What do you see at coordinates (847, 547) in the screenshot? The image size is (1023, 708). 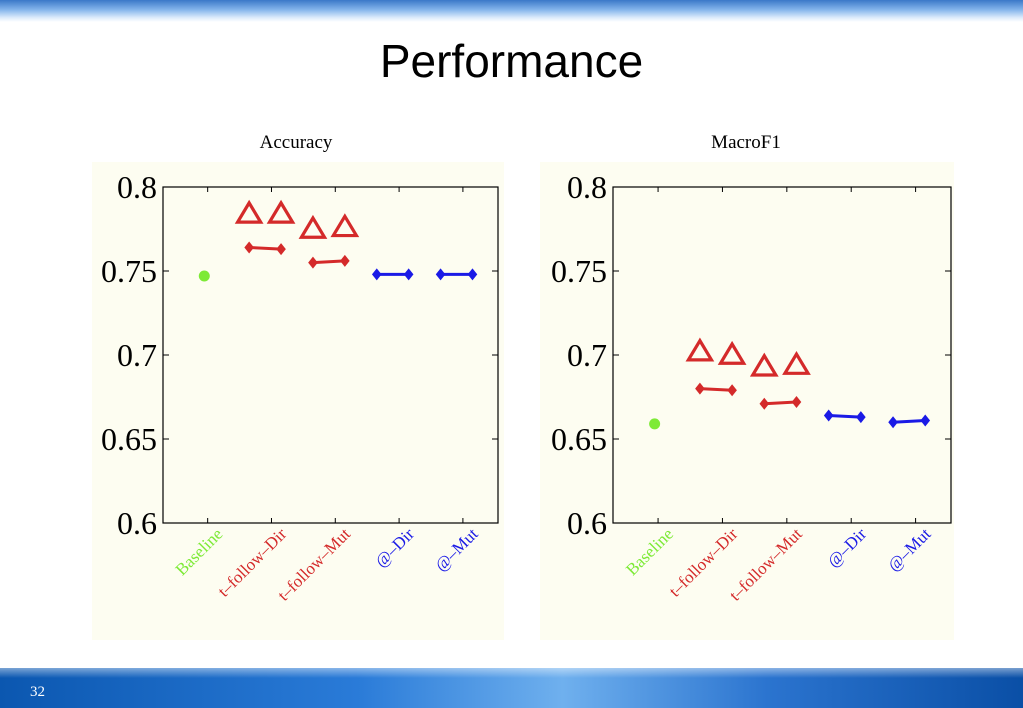 I see `macrof1-xtick-label: @–Dir` at bounding box center [847, 547].